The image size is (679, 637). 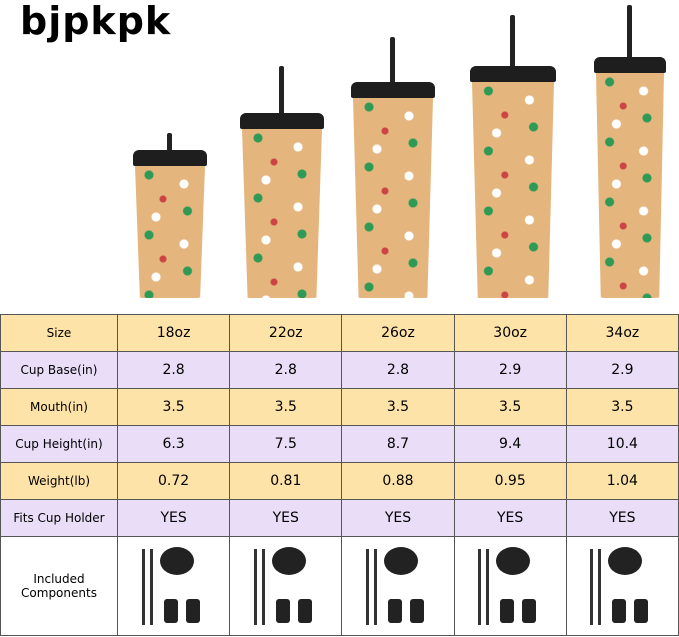 What do you see at coordinates (173, 333) in the screenshot?
I see `table-cell: 18oz` at bounding box center [173, 333].